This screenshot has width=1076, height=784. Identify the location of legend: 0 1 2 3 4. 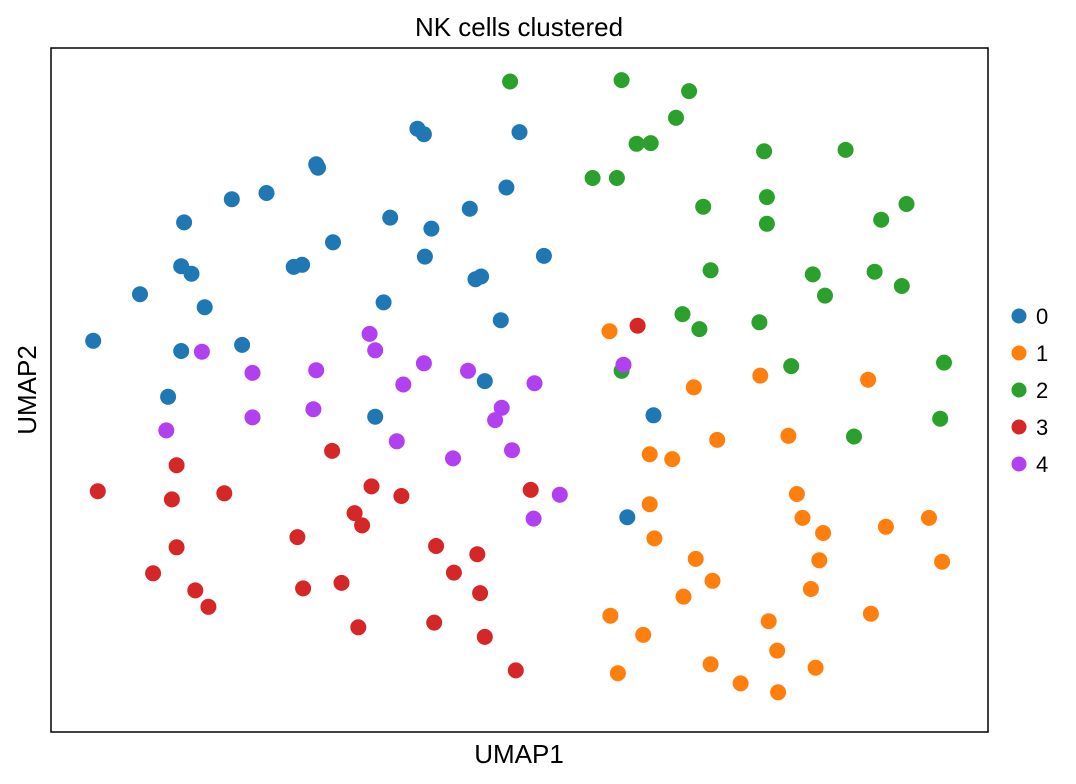
(1029, 390).